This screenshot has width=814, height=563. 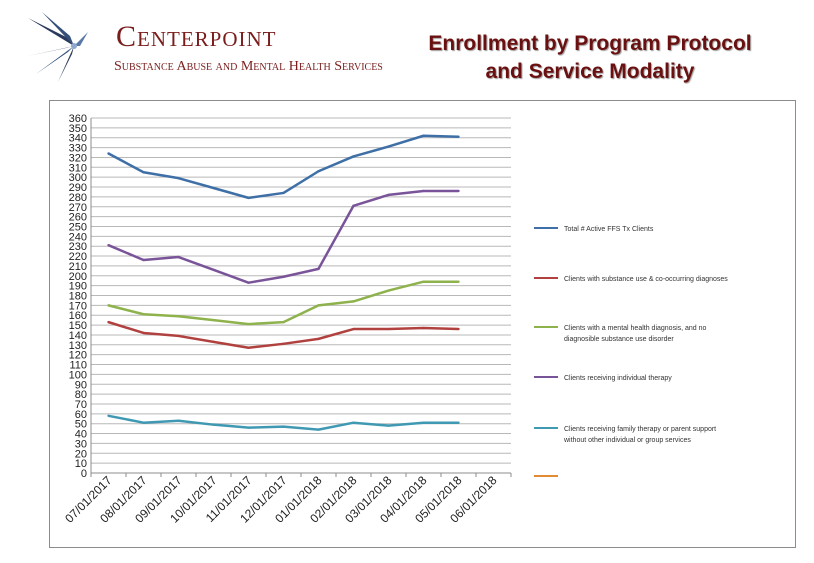 What do you see at coordinates (78, 129) in the screenshot?
I see `y-tick-label: 350` at bounding box center [78, 129].